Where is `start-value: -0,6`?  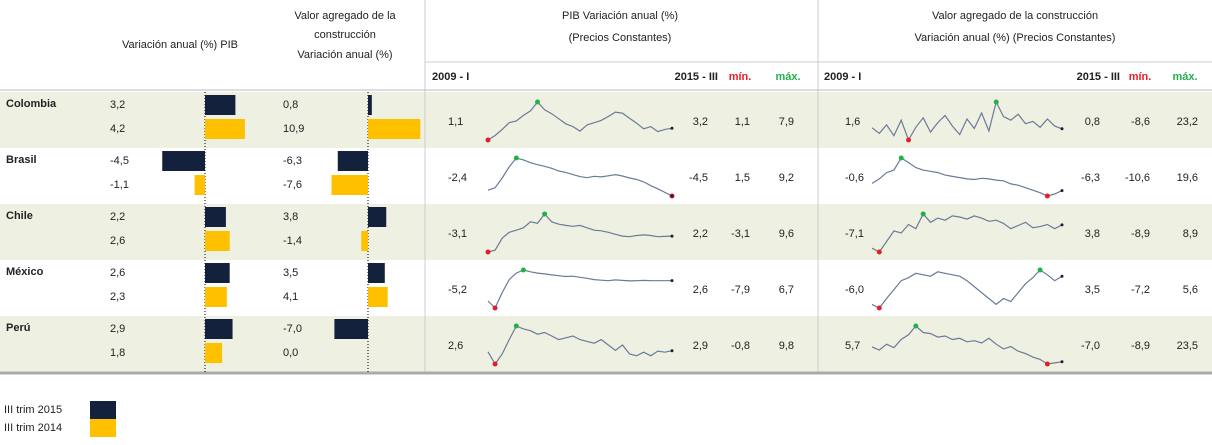
start-value: -0,6 is located at coordinates (854, 178).